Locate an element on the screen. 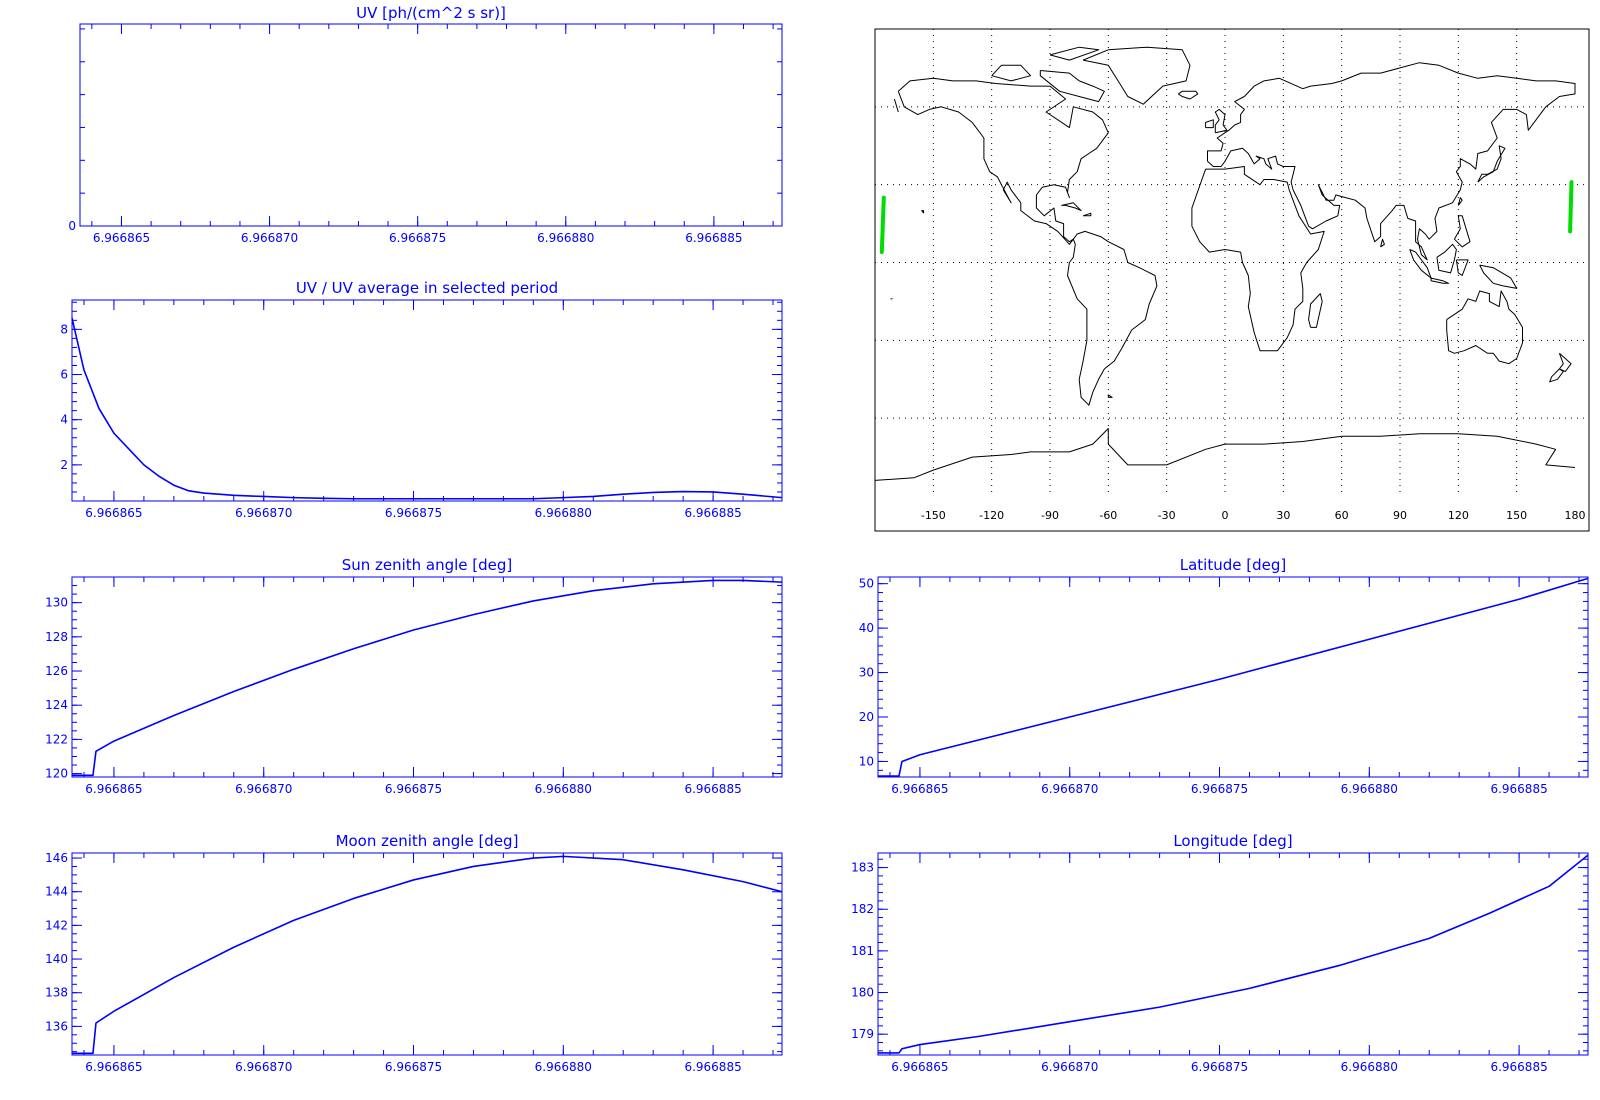 Image resolution: width=1600 pixels, height=1100 pixels. y-tick-label: 120 is located at coordinates (56, 774).